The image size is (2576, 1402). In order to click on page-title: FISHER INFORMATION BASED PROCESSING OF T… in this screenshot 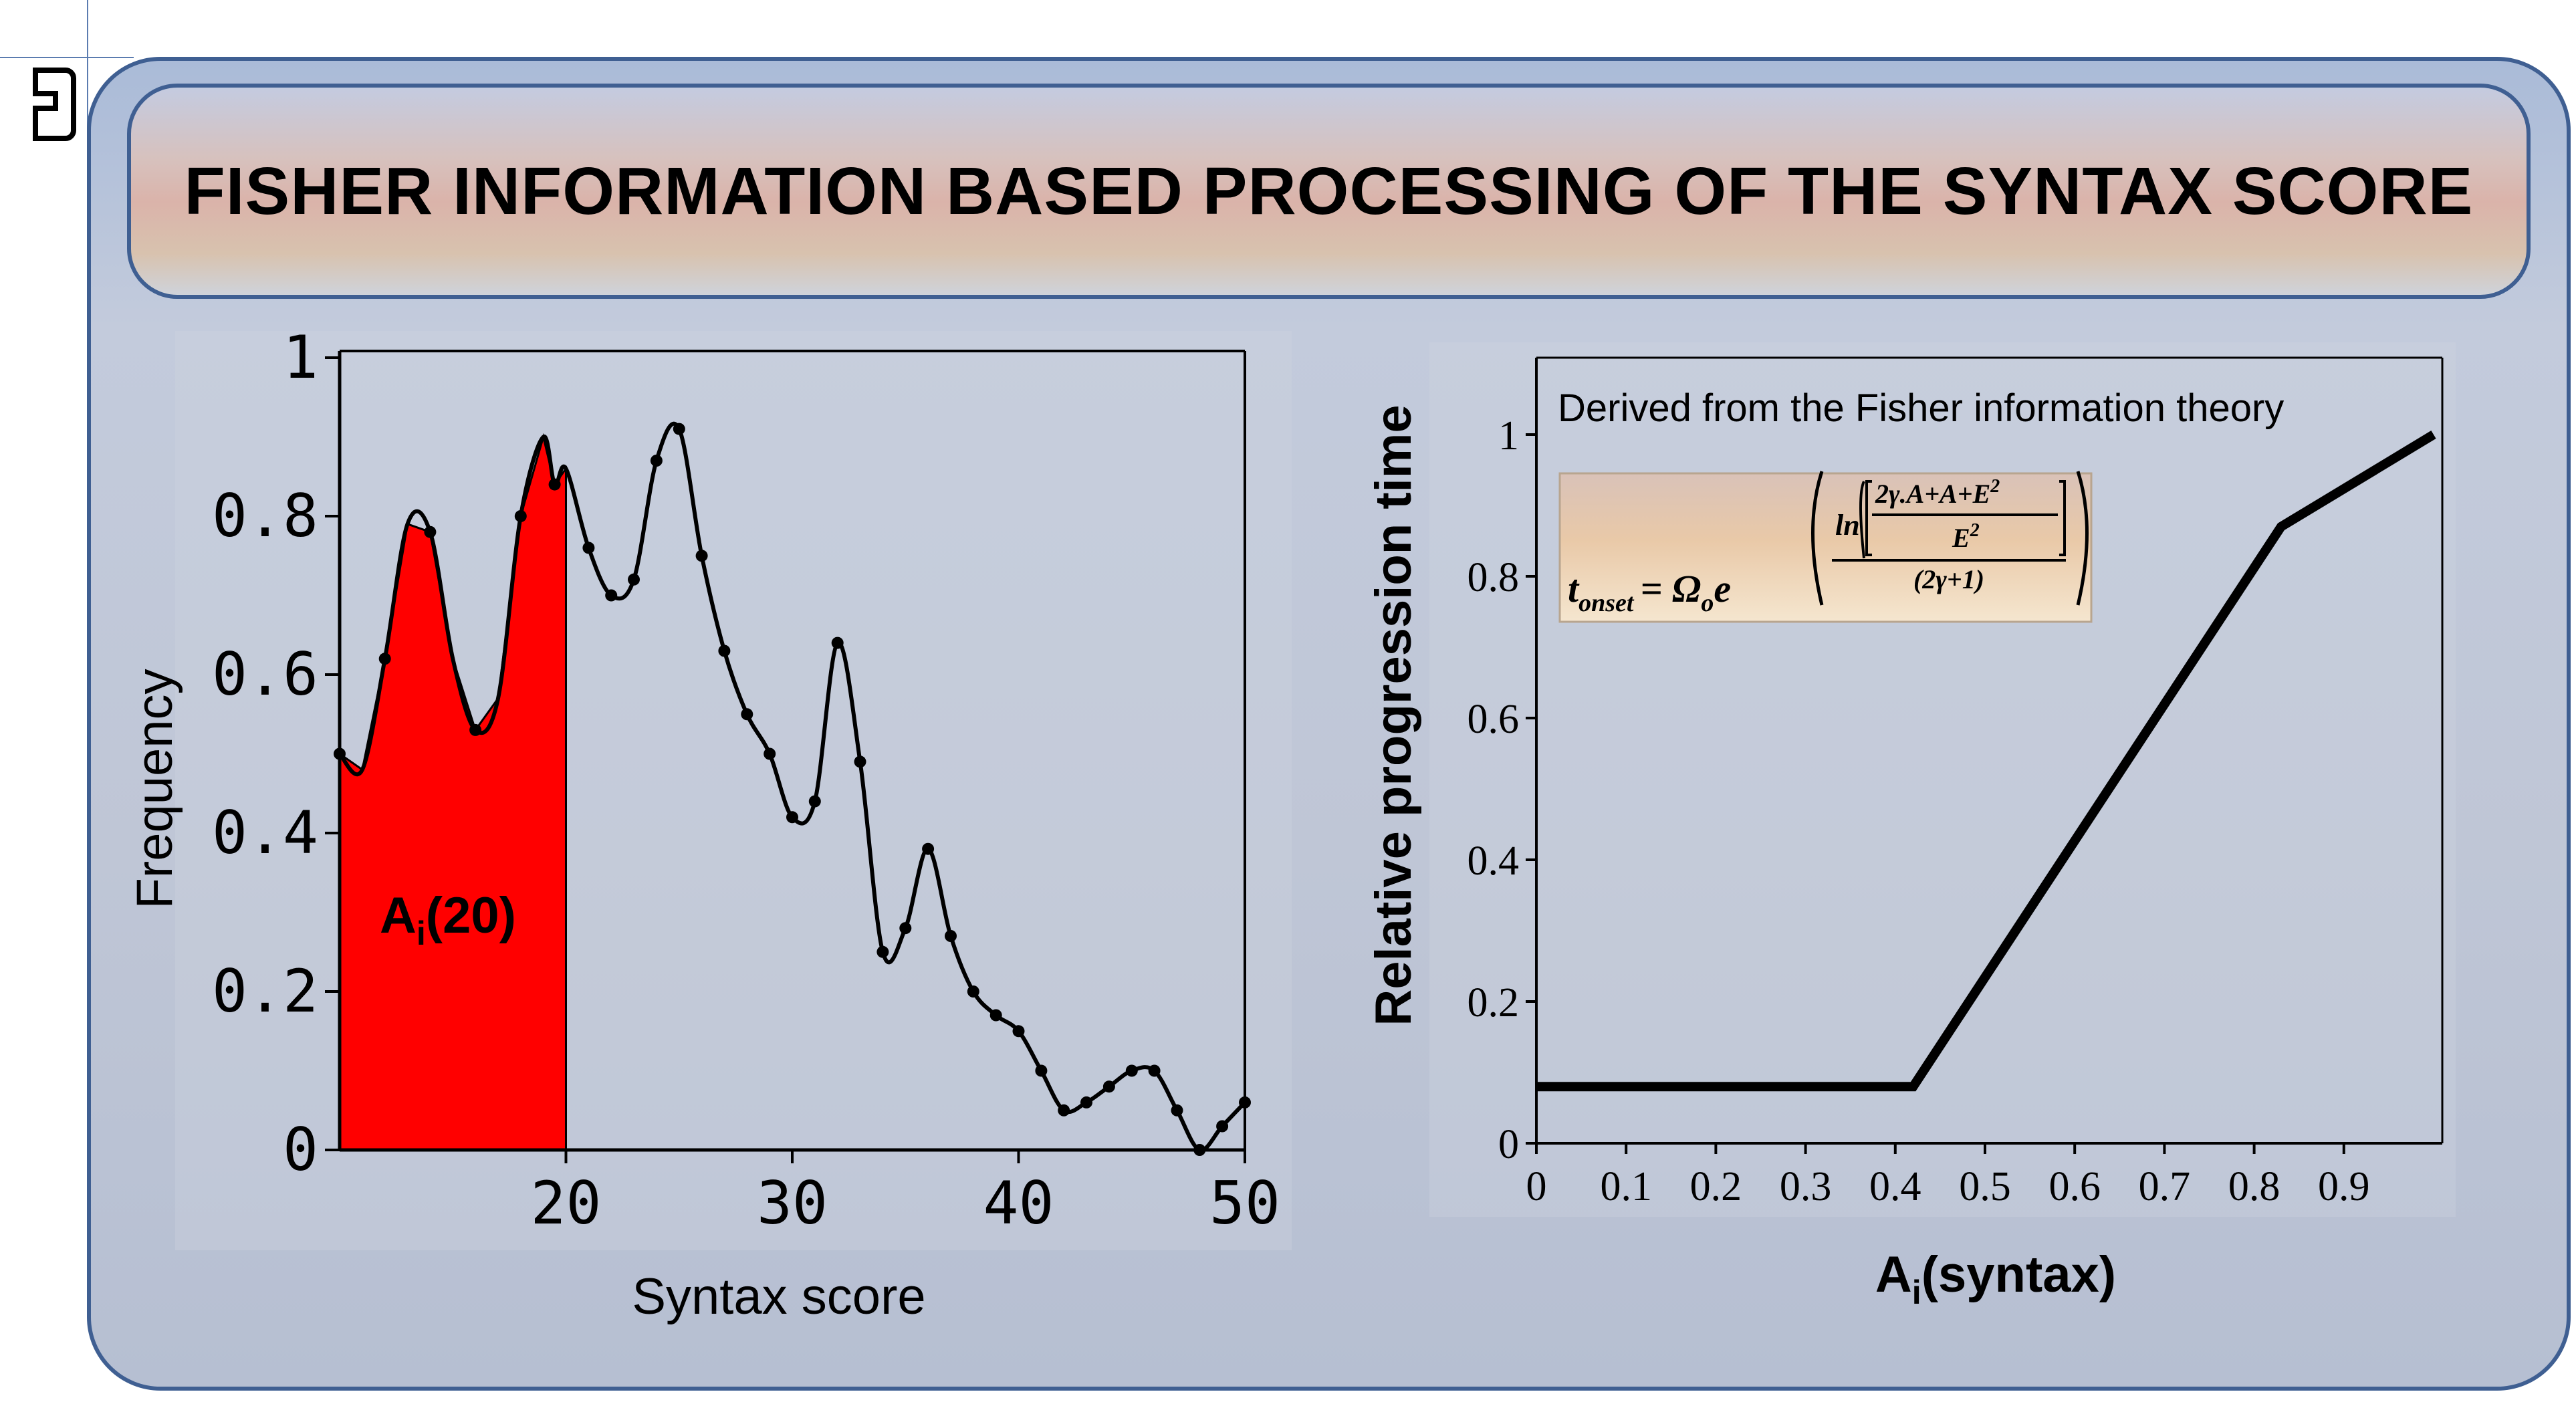, I will do `click(1329, 191)`.